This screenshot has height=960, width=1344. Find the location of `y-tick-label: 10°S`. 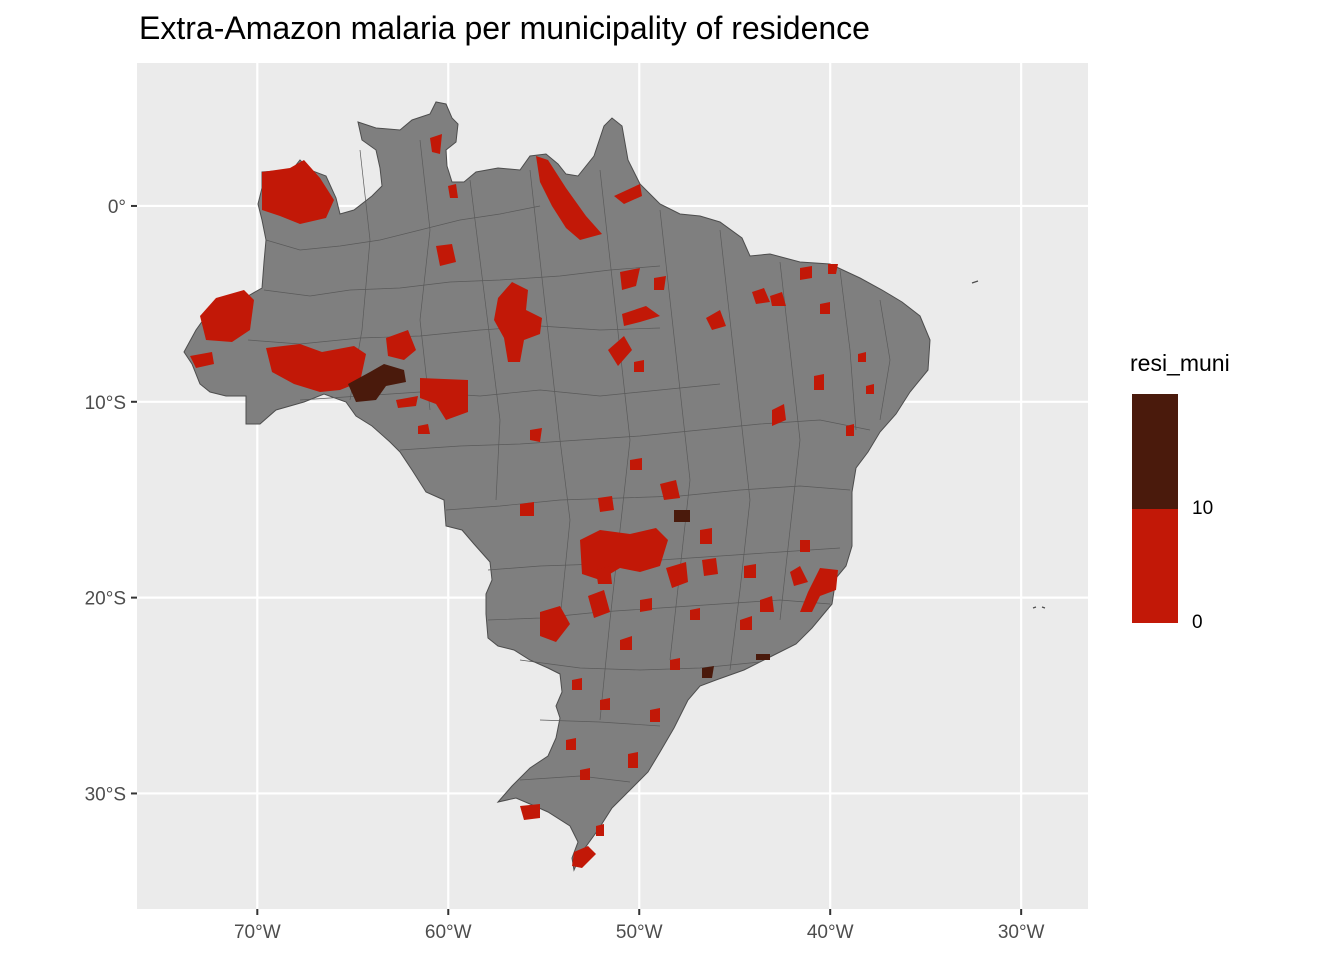

y-tick-label: 10°S is located at coordinates (105, 403).